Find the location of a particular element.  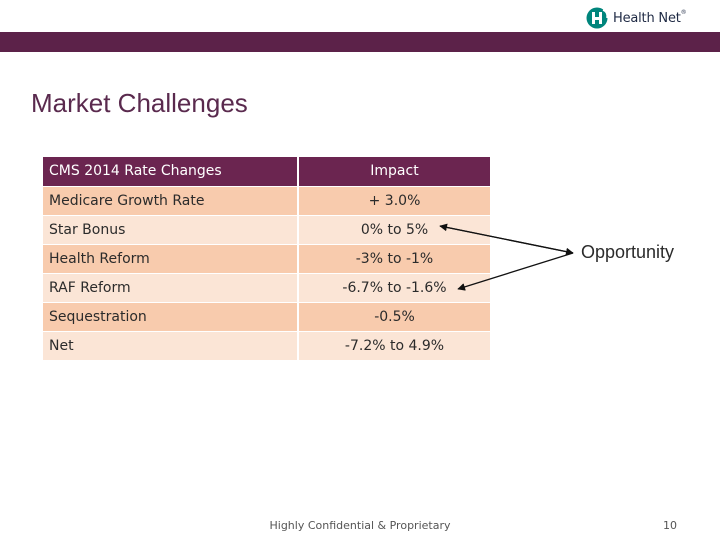

table-row: Health Reform -3% to -1% is located at coordinates (266, 259).